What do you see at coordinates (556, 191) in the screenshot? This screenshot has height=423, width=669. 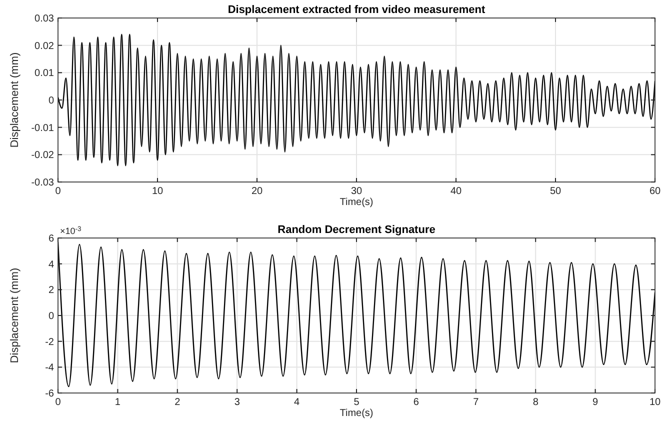 I see `x-tick-label: 50` at bounding box center [556, 191].